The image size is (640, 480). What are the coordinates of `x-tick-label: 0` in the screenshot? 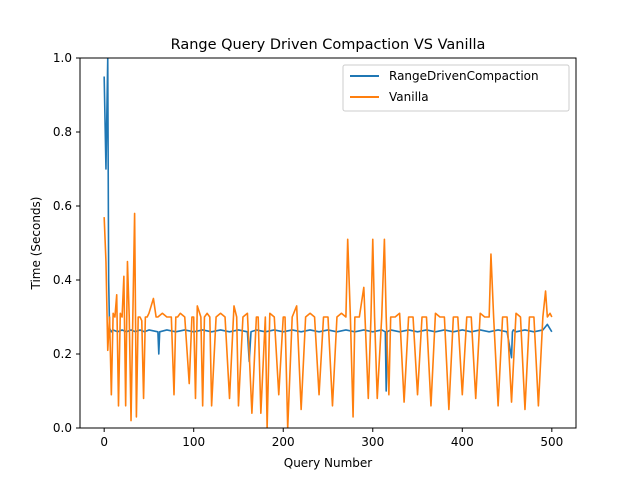 It's located at (104, 442).